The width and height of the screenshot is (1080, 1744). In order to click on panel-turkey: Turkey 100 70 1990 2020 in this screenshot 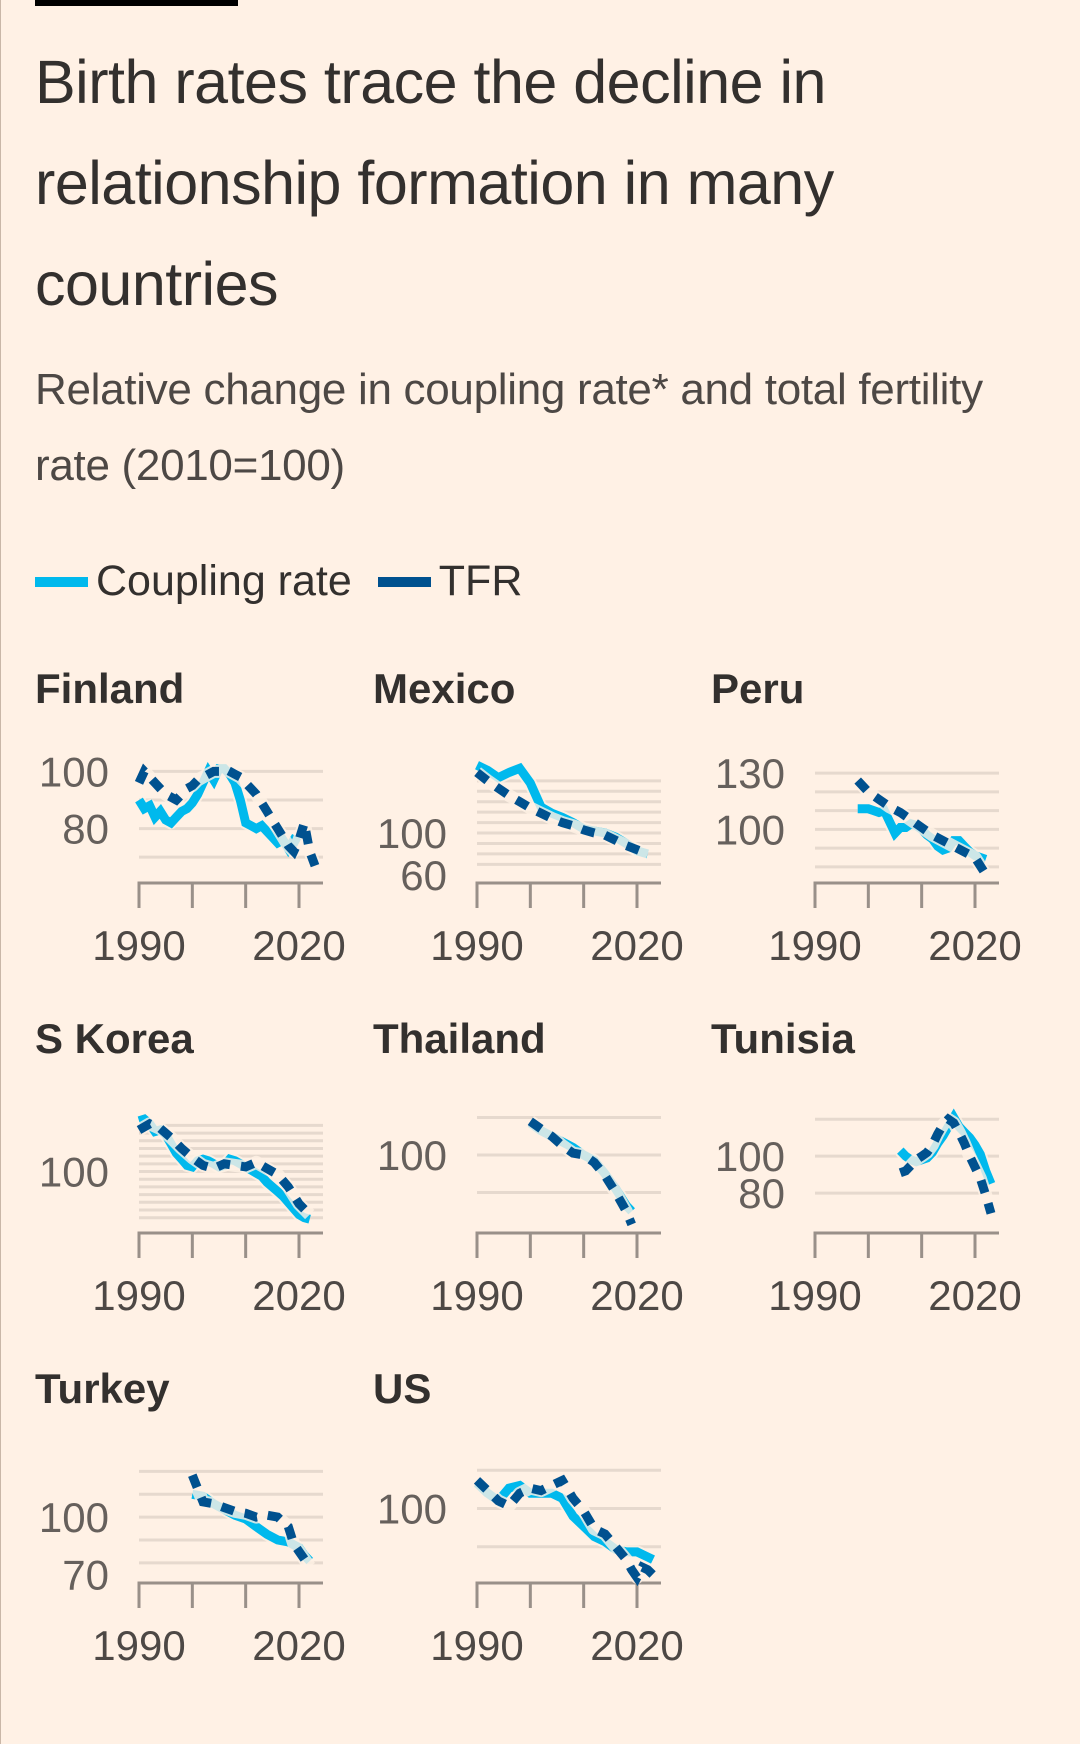, I will do `click(200, 1535)`.